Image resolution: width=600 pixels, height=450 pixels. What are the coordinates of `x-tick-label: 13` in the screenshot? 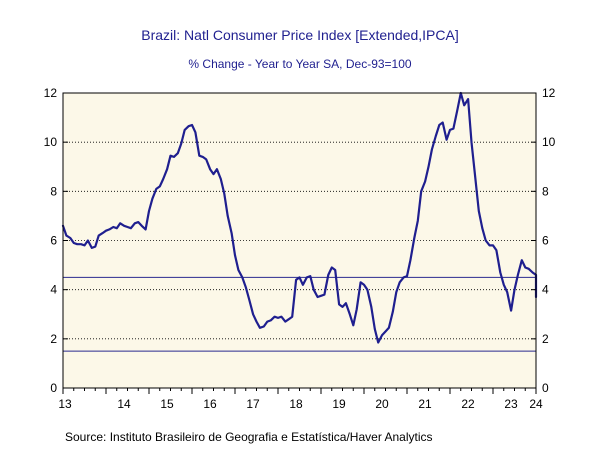 It's located at (65, 404).